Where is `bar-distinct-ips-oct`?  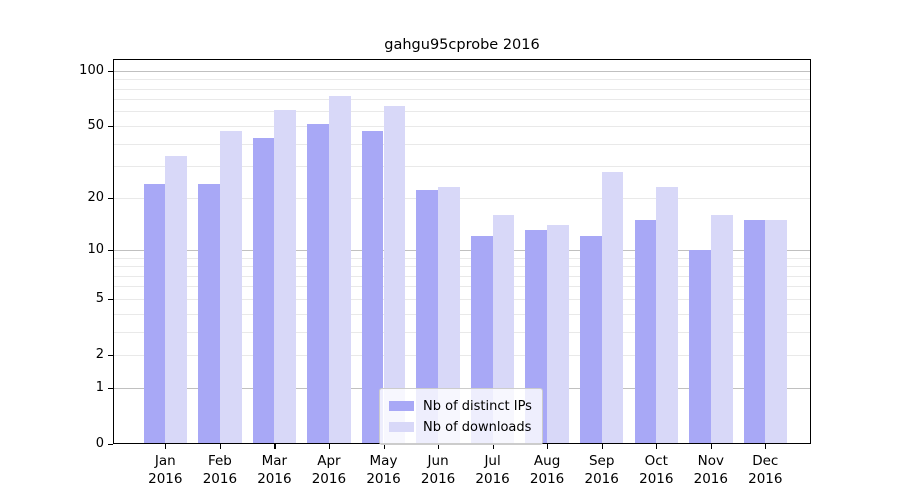
bar-distinct-ips-oct is located at coordinates (645, 331).